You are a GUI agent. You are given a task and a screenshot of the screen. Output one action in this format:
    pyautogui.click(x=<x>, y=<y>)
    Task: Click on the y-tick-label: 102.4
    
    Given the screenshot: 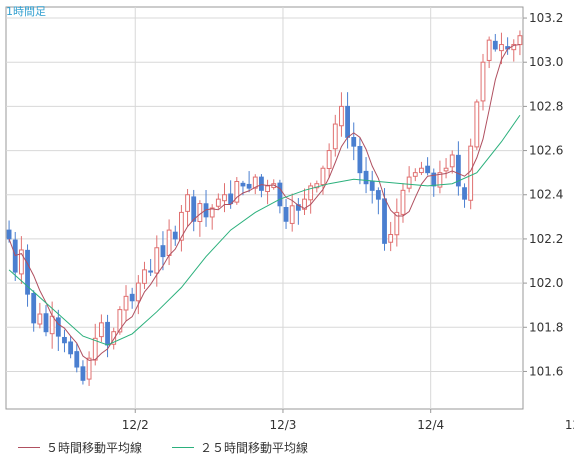 What is the action you would take?
    pyautogui.click(x=546, y=195)
    